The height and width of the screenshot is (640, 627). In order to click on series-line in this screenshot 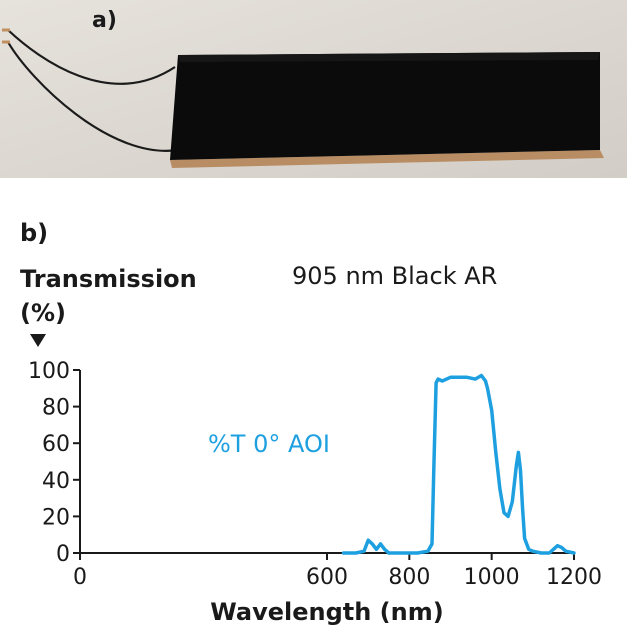, I will do `click(458, 464)`.